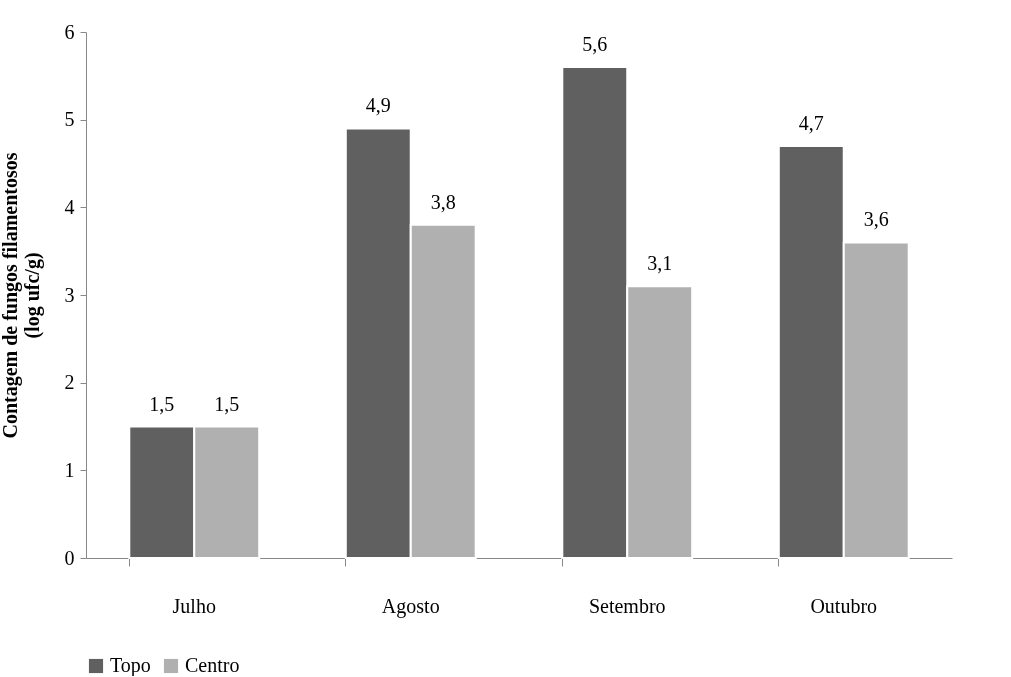 This screenshot has width=1011, height=677. What do you see at coordinates (69, 119) in the screenshot?
I see `y-tick-label: 5` at bounding box center [69, 119].